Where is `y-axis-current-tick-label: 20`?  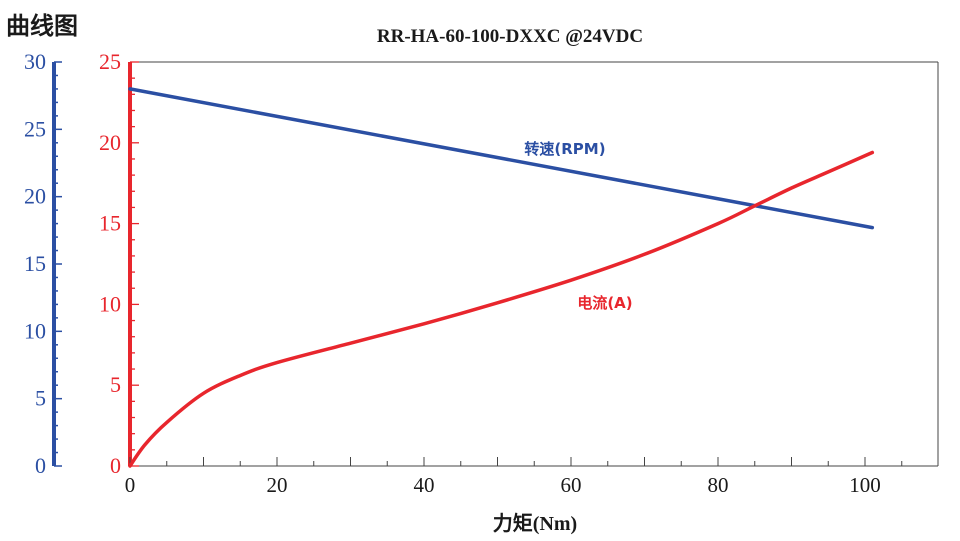 y-axis-current-tick-label: 20 is located at coordinates (110, 142).